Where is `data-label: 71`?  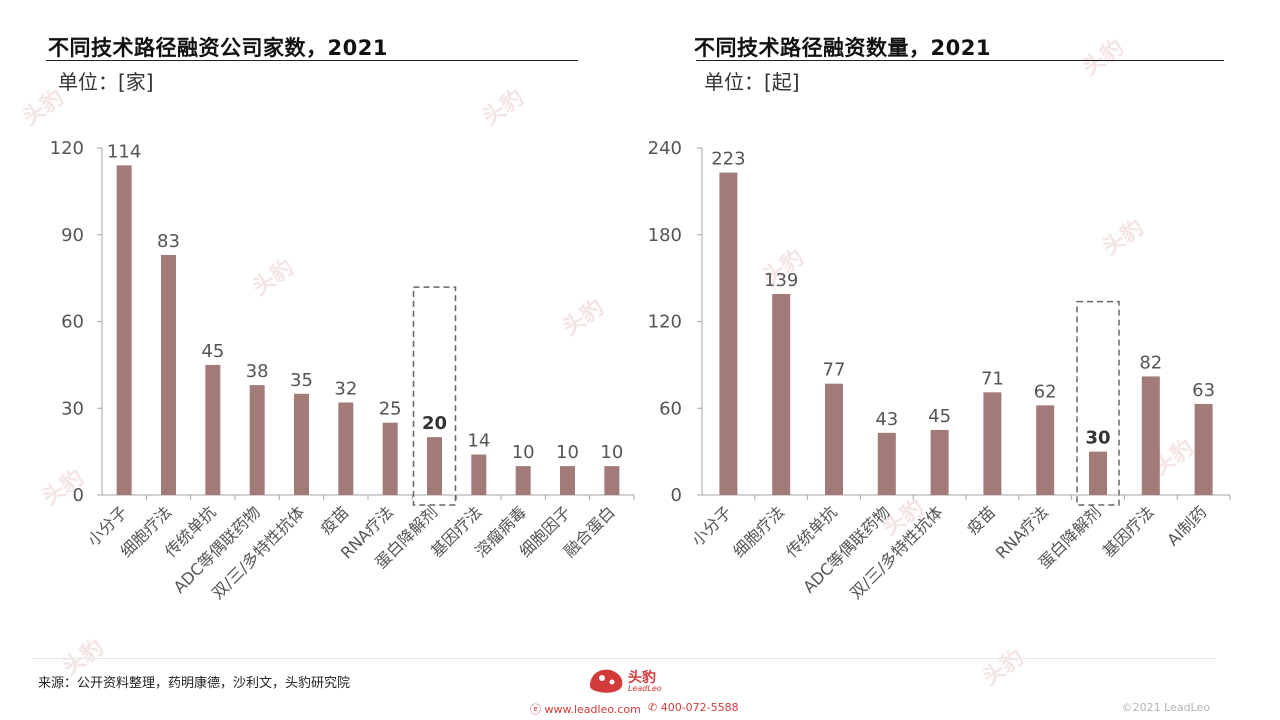
data-label: 71 is located at coordinates (992, 378).